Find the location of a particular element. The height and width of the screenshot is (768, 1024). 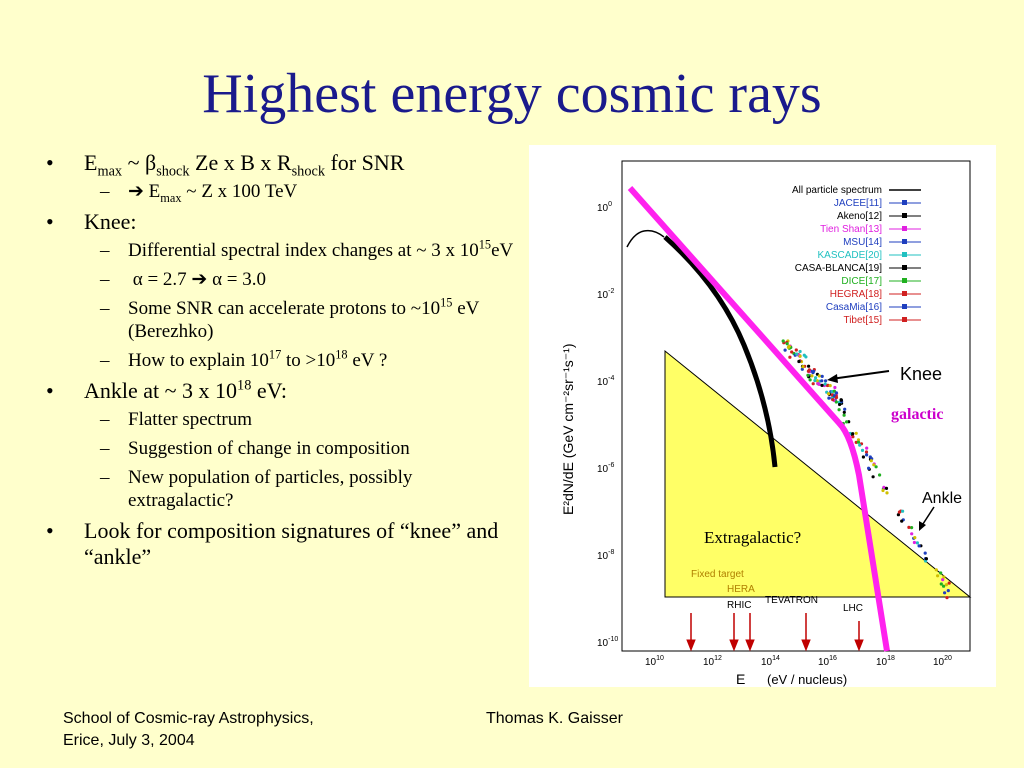

y-axis-ticks: 10⁰ 10⁻² 10⁻⁴ 10⁻⁶ 10⁻⁸ 10⁻¹⁰ is located at coordinates (607, 425).